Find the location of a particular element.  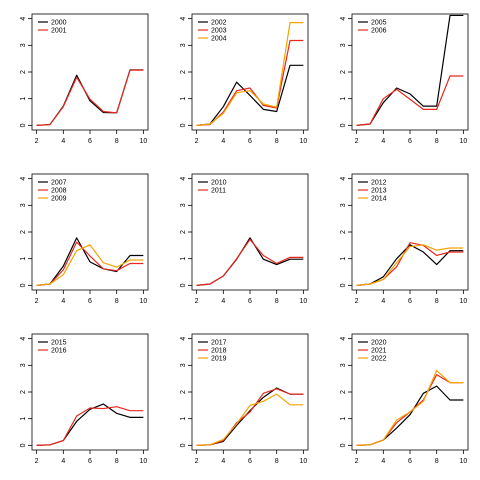

series-line-2013 is located at coordinates (410, 264).